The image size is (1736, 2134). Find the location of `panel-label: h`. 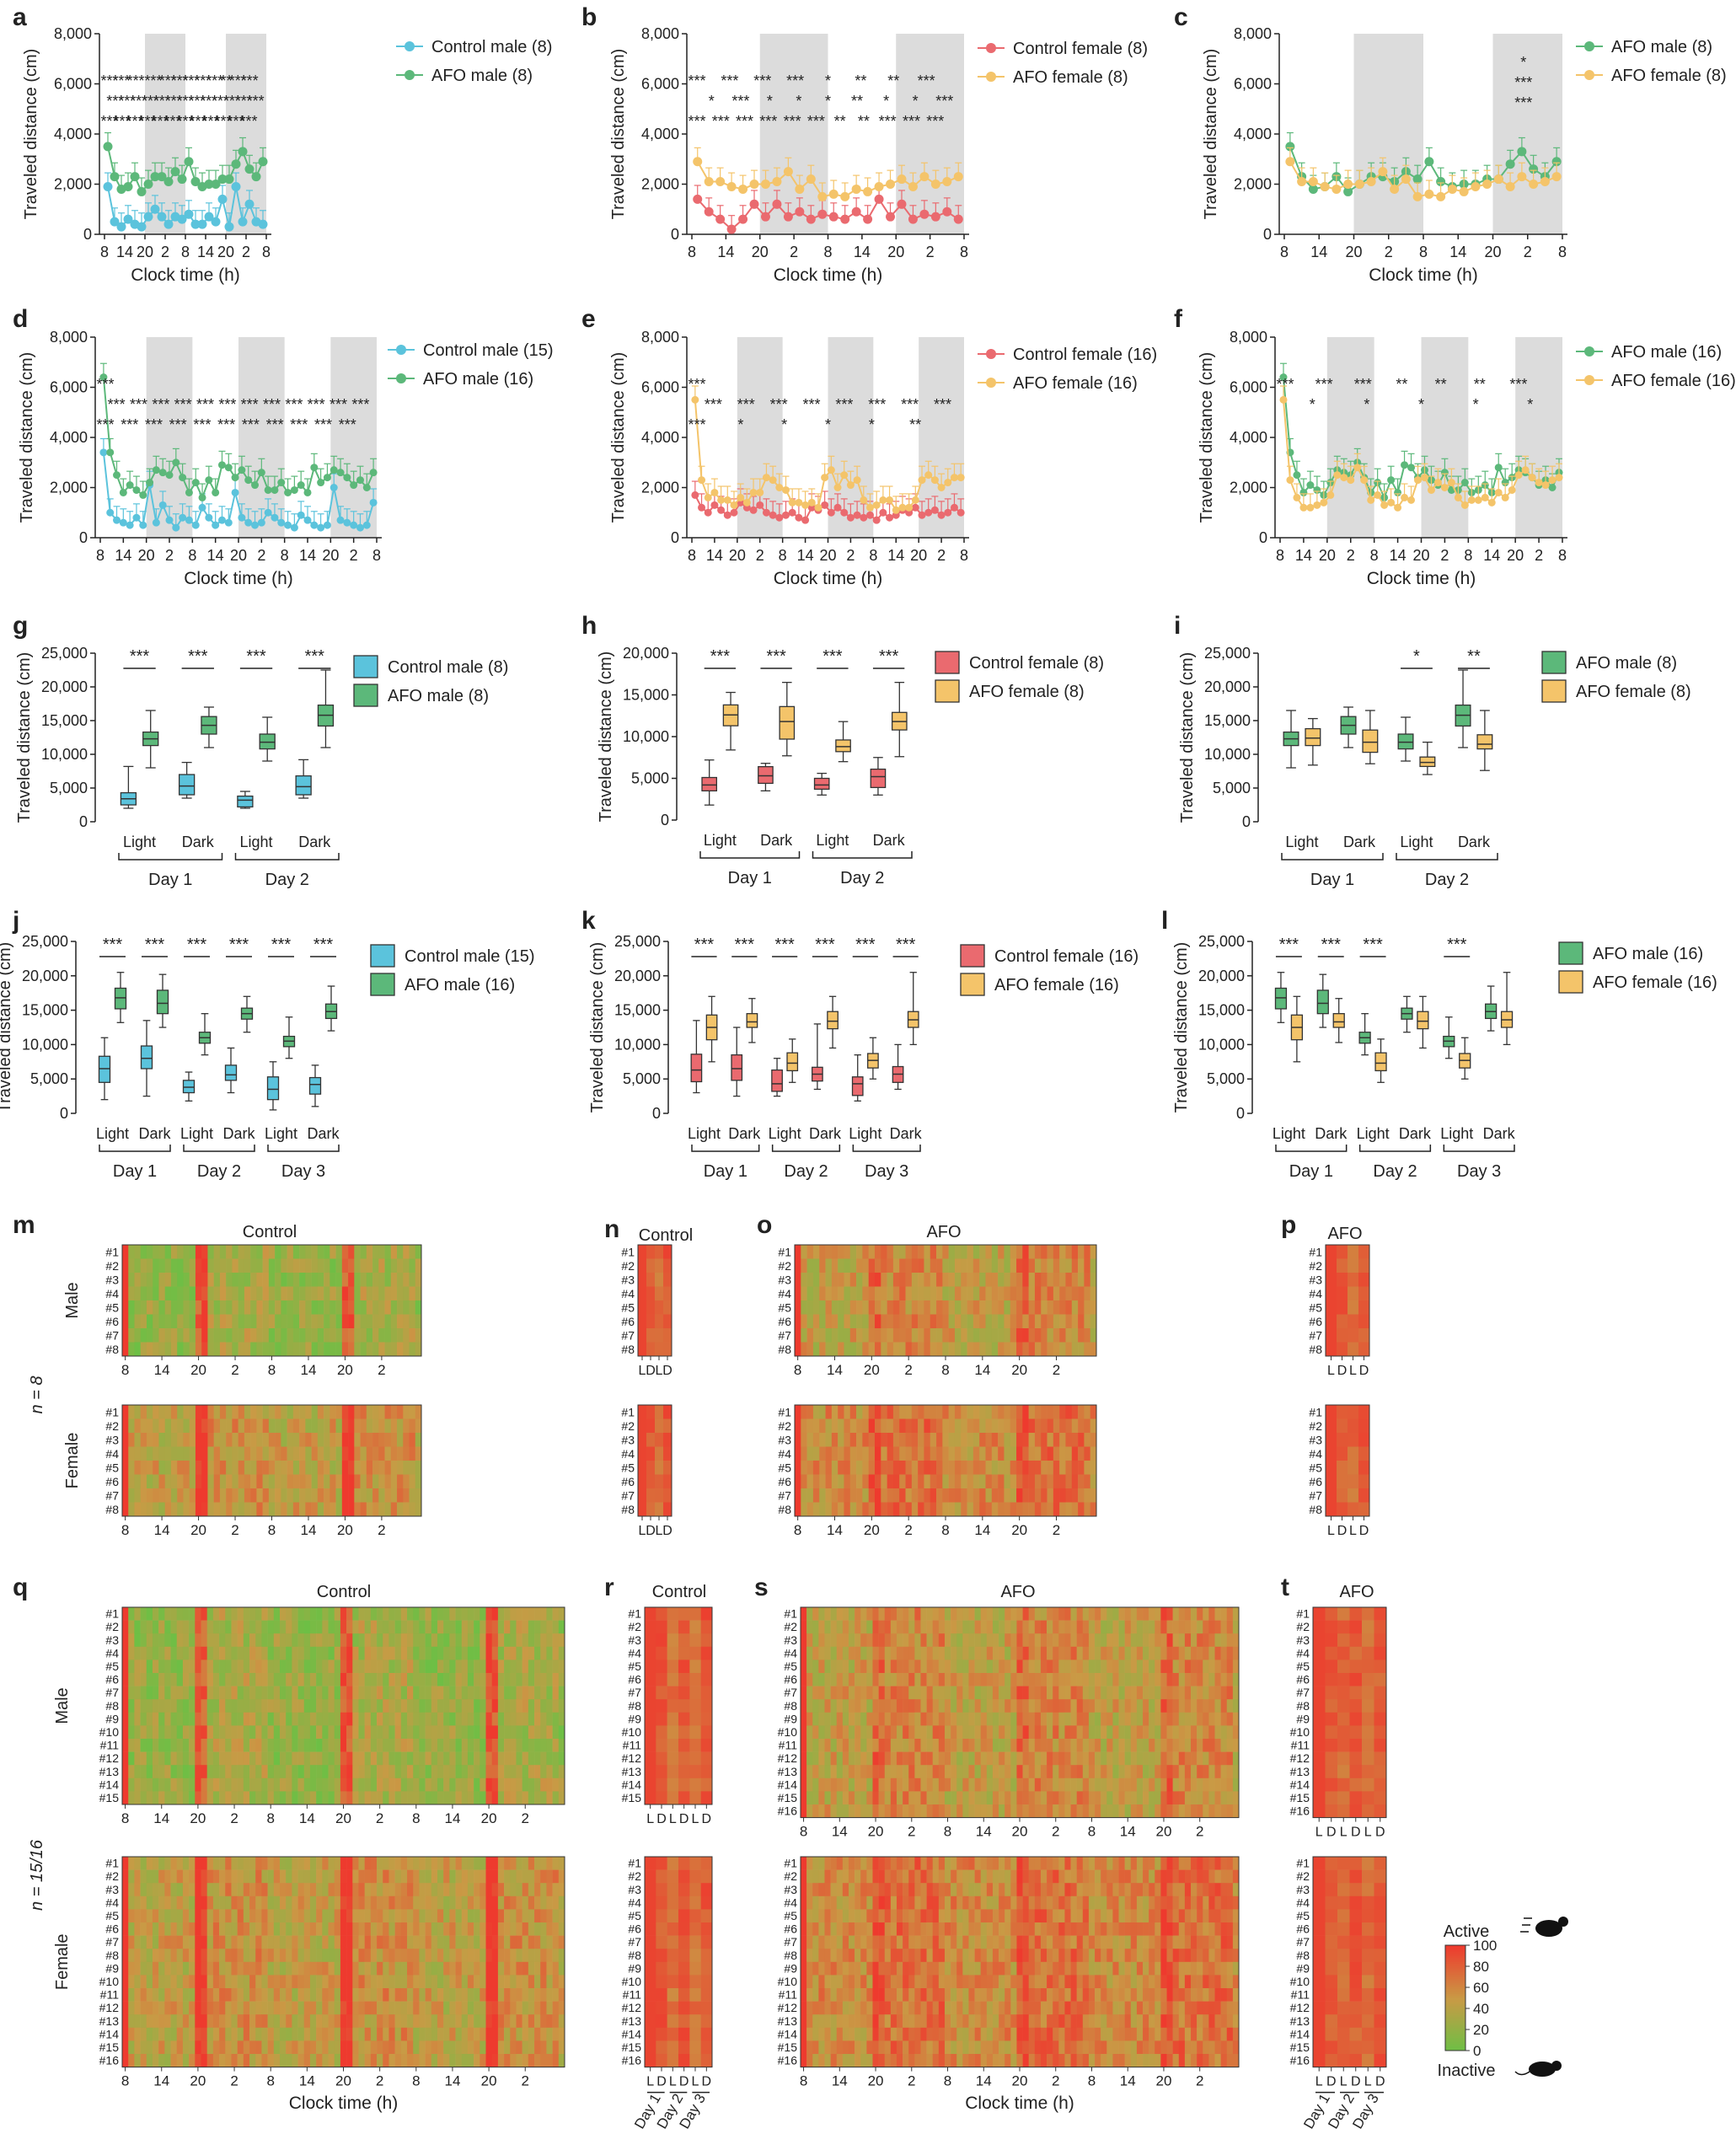

panel-label: h is located at coordinates (589, 626).